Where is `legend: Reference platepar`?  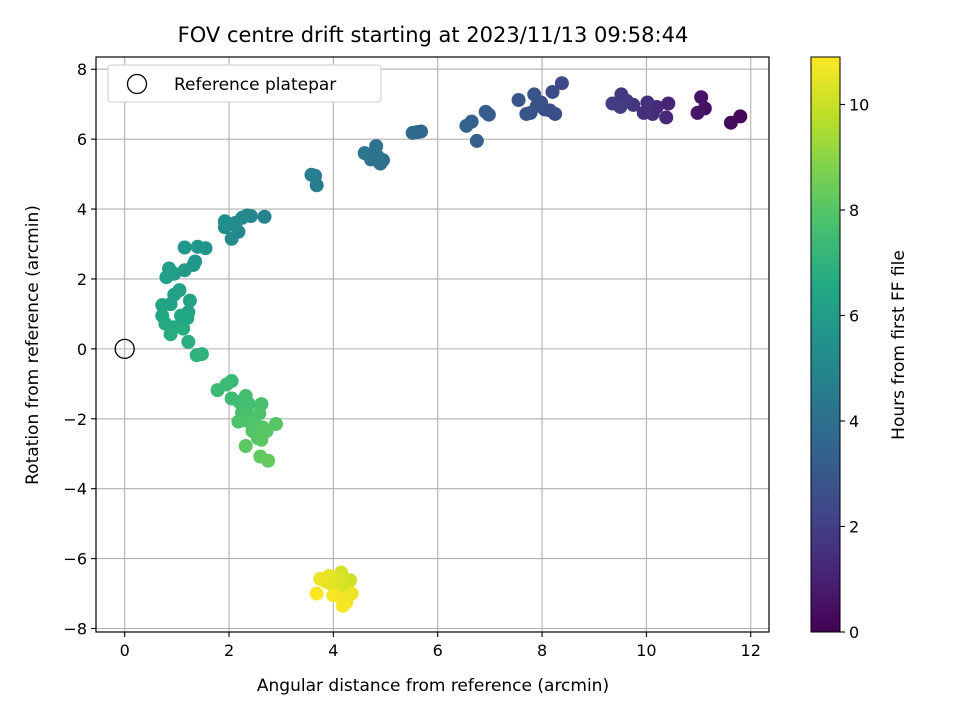 legend: Reference platepar is located at coordinates (244, 83).